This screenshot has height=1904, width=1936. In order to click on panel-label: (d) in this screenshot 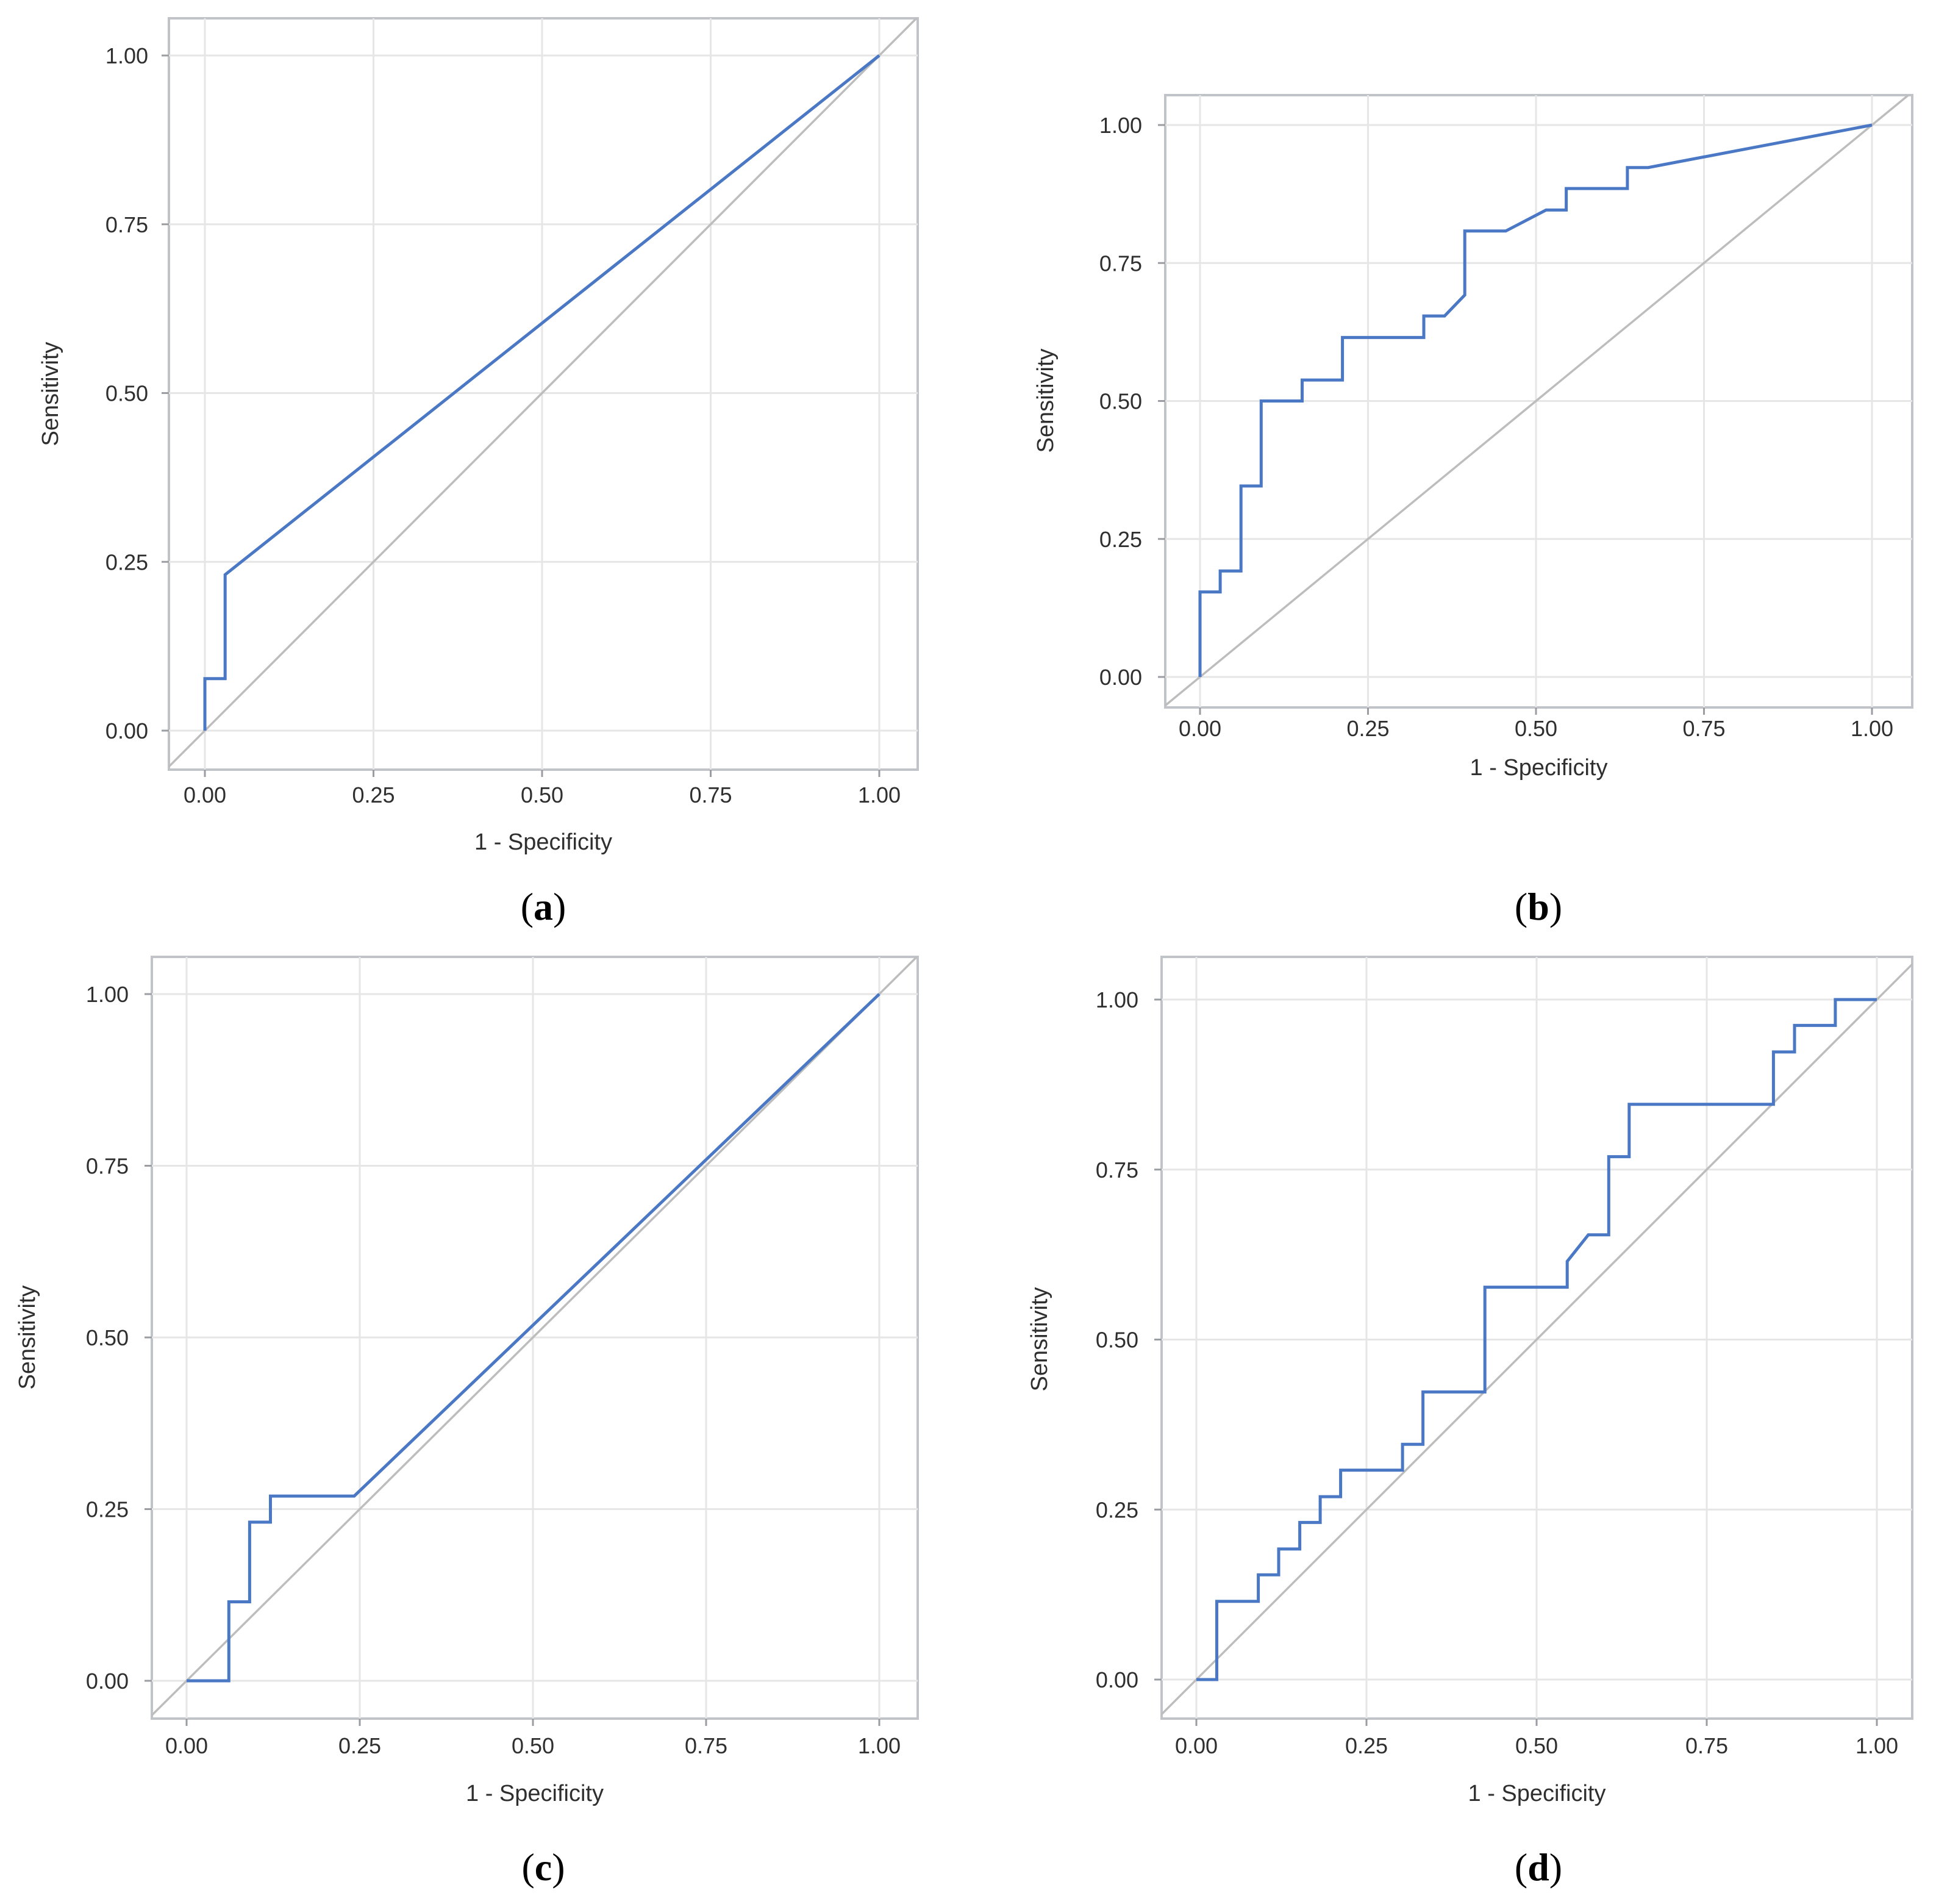, I will do `click(1538, 1867)`.